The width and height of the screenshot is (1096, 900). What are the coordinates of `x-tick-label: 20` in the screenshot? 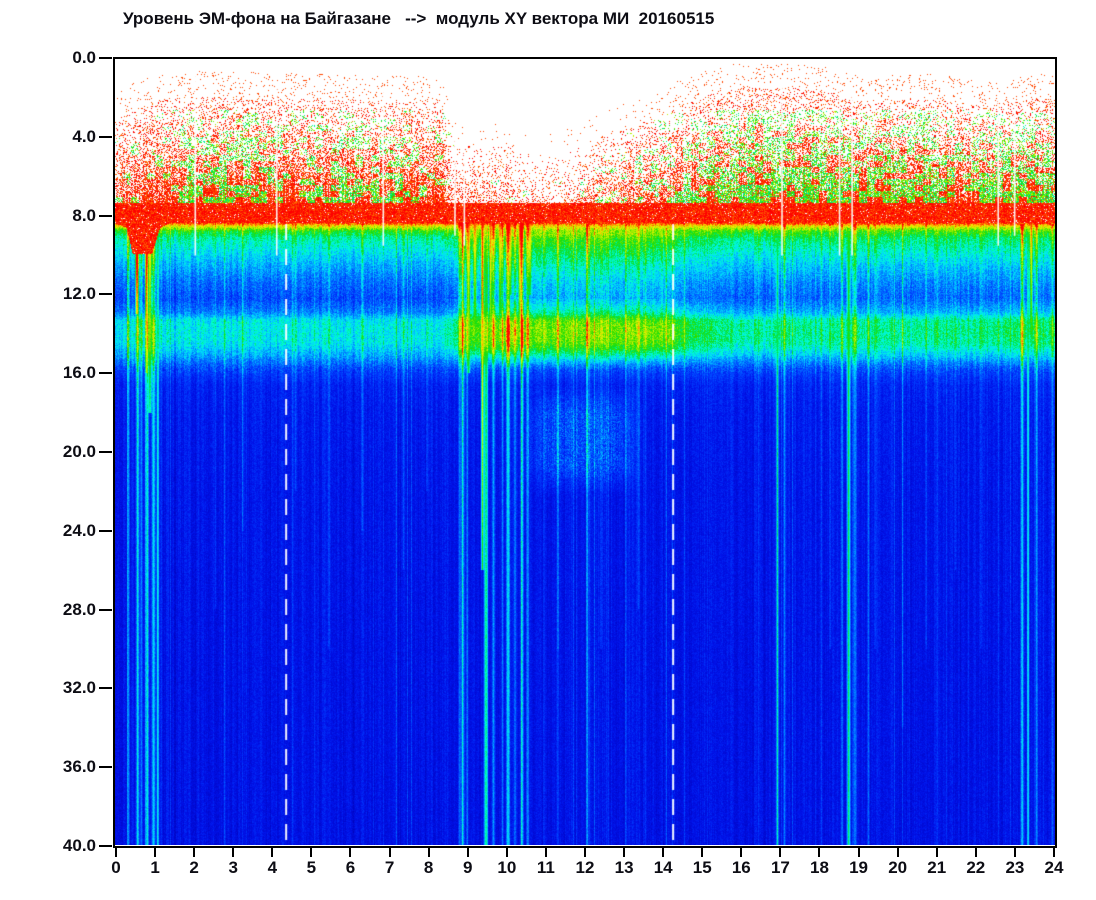 It's located at (898, 867).